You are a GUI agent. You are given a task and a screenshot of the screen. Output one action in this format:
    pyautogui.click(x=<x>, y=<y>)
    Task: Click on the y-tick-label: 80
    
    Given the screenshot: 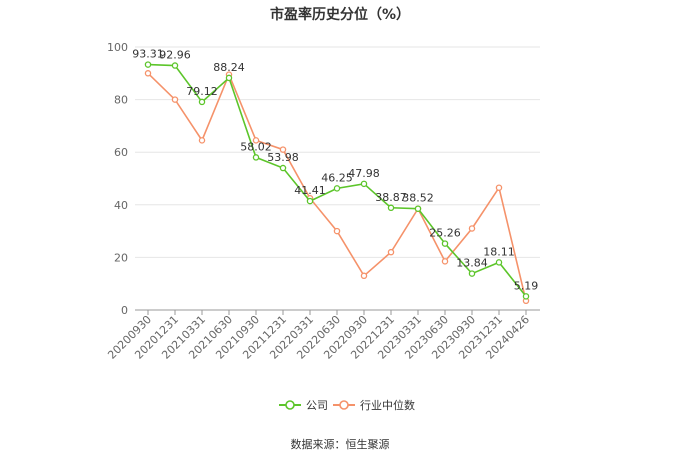 What is the action you would take?
    pyautogui.click(x=121, y=100)
    